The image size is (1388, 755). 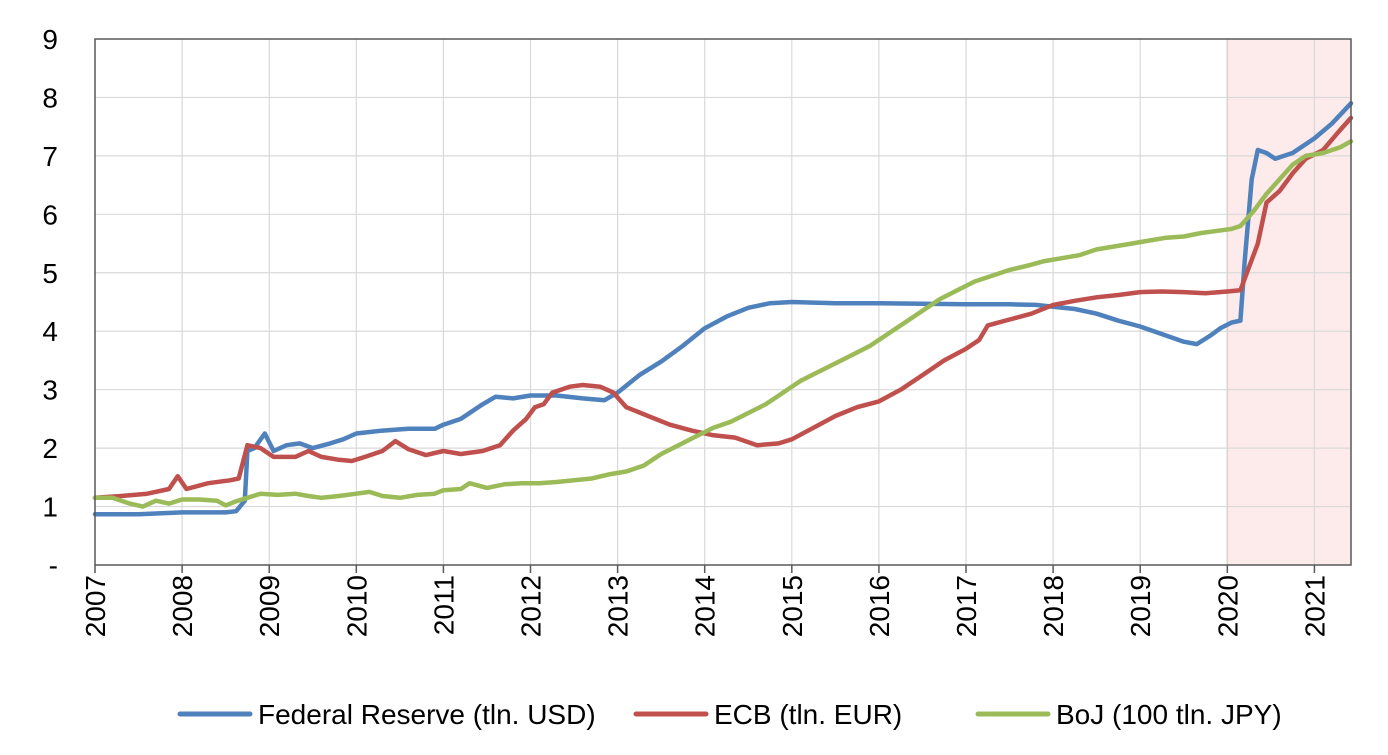 I want to click on shaded-region, so click(x=1289, y=302).